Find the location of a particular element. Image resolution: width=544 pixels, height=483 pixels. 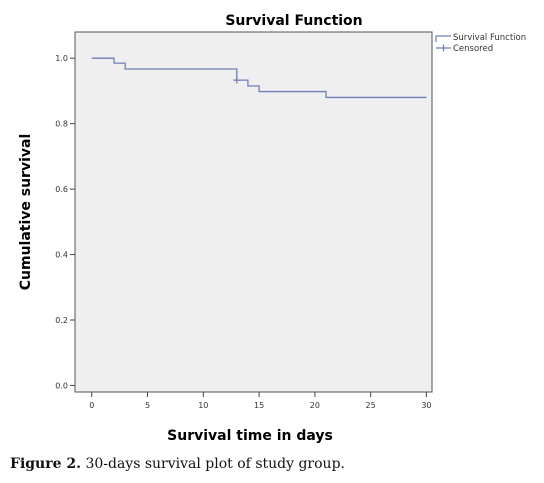

series-layer is located at coordinates (259, 78).